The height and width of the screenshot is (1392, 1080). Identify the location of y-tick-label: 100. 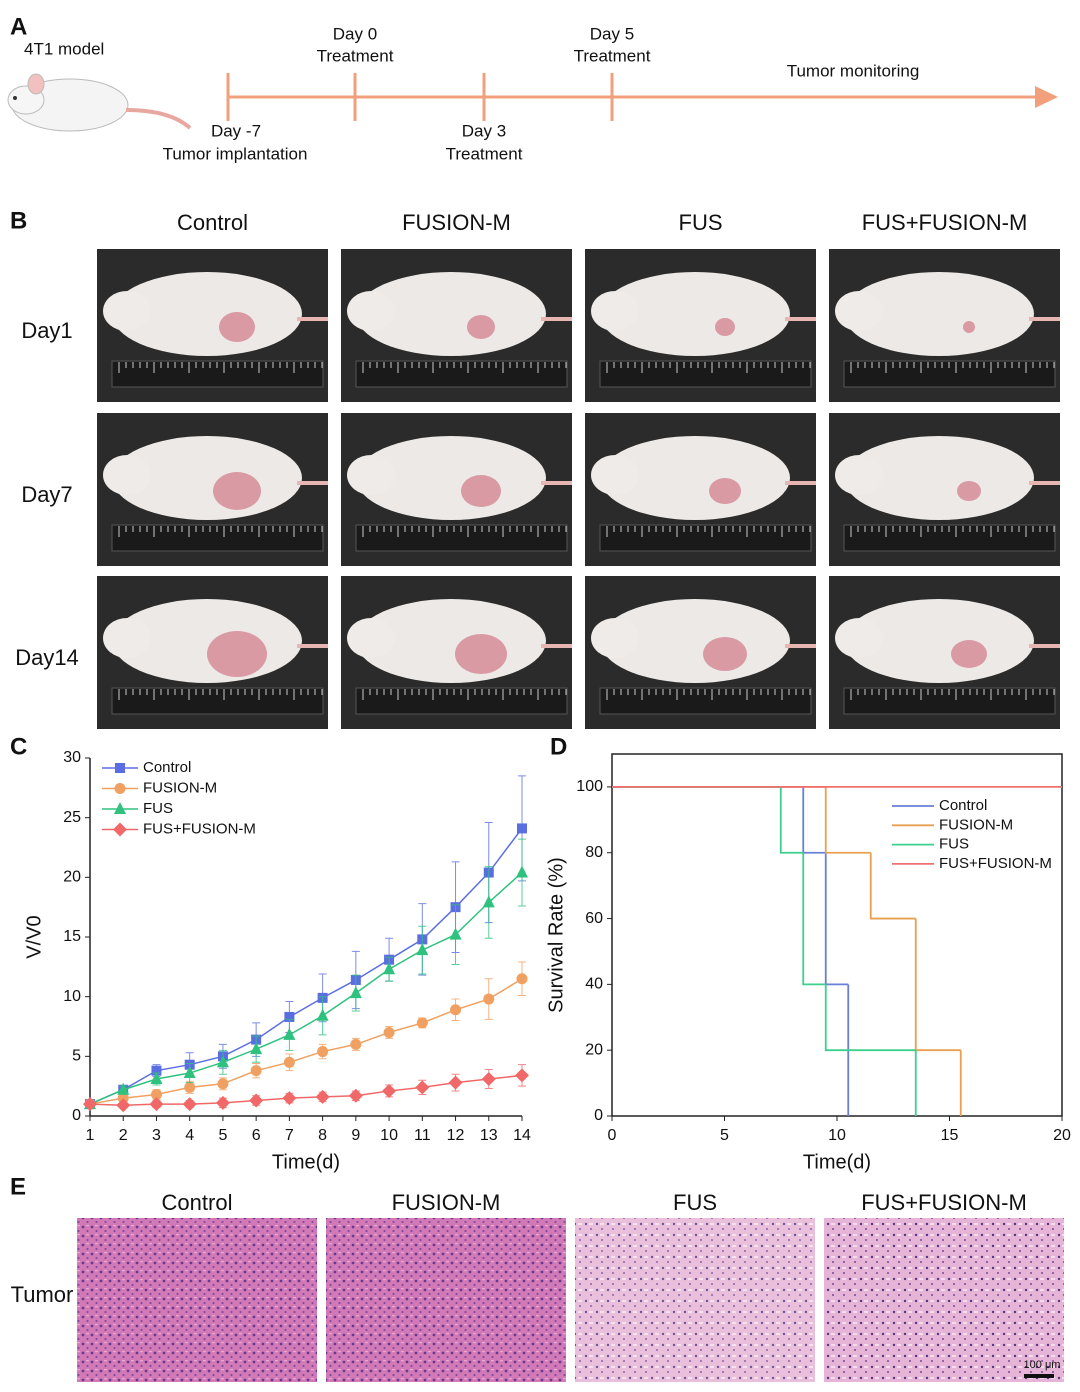
(589, 786).